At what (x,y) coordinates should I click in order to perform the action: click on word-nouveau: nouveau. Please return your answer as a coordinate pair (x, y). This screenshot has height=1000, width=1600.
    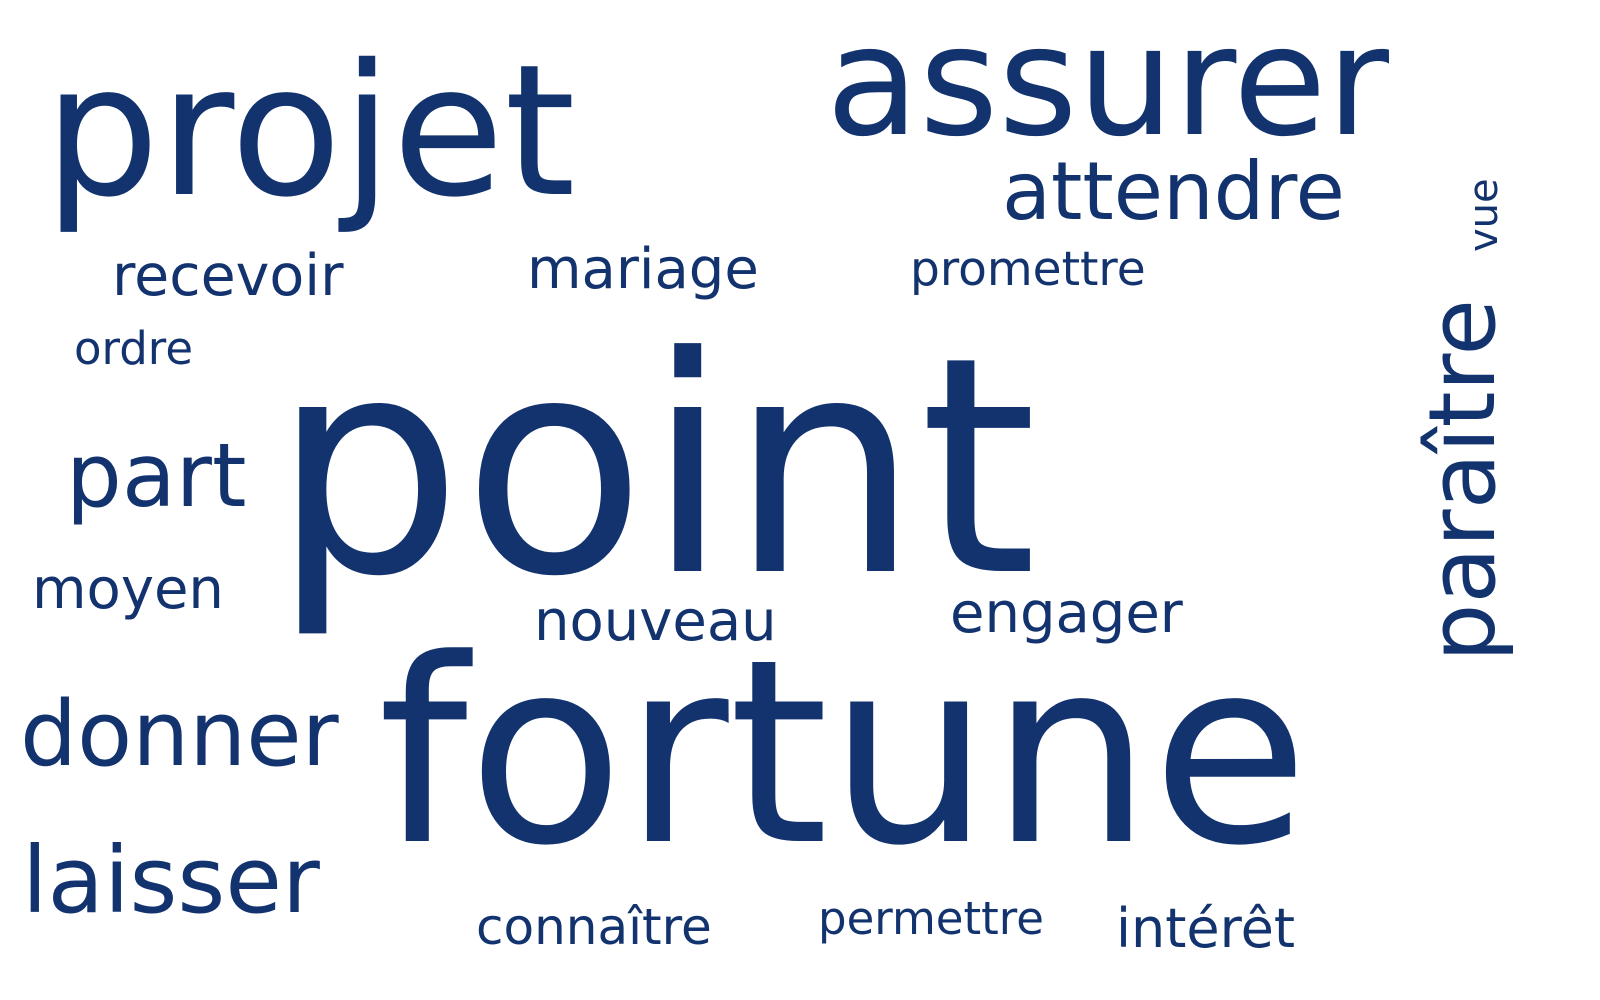
    Looking at the image, I should click on (655, 621).